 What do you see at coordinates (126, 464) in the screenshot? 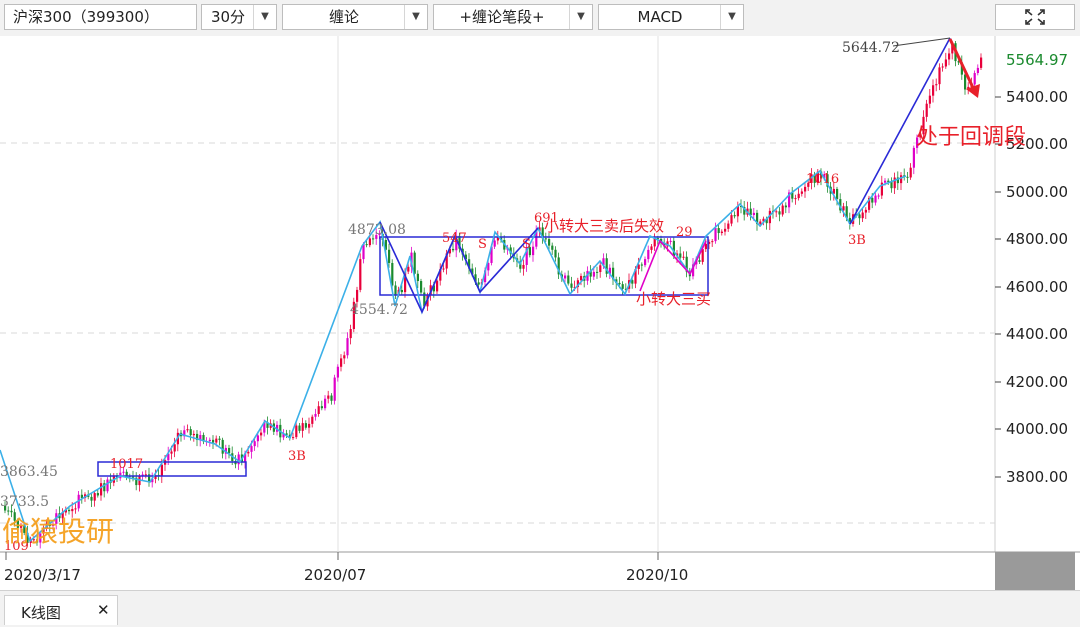
I see `pivot-label-early: 1017` at bounding box center [126, 464].